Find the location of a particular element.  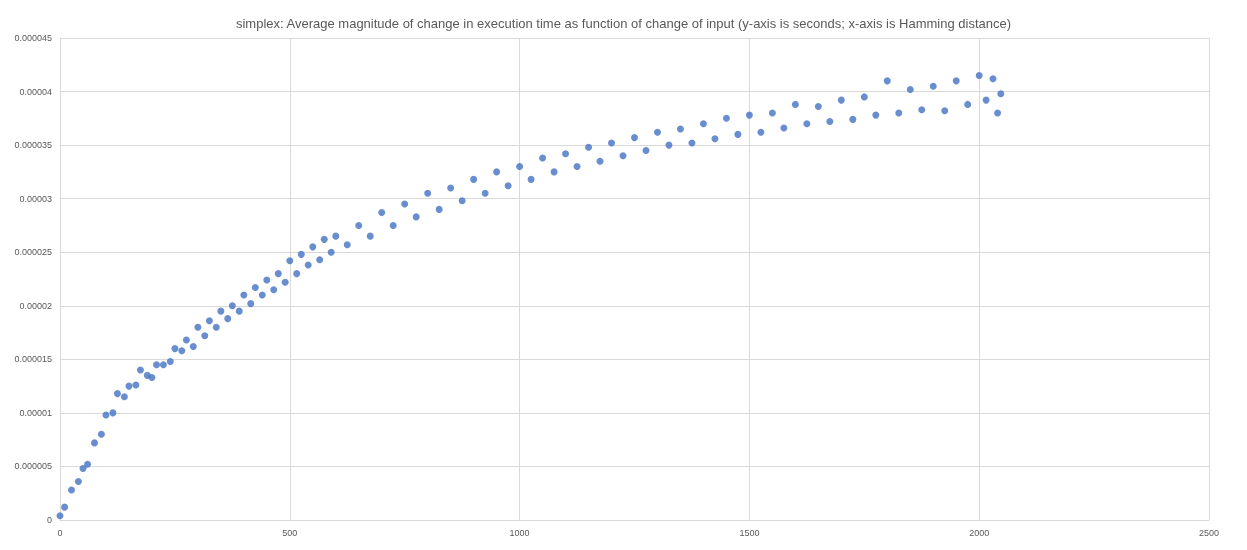

x-tick-label: 1500 is located at coordinates (749, 532).